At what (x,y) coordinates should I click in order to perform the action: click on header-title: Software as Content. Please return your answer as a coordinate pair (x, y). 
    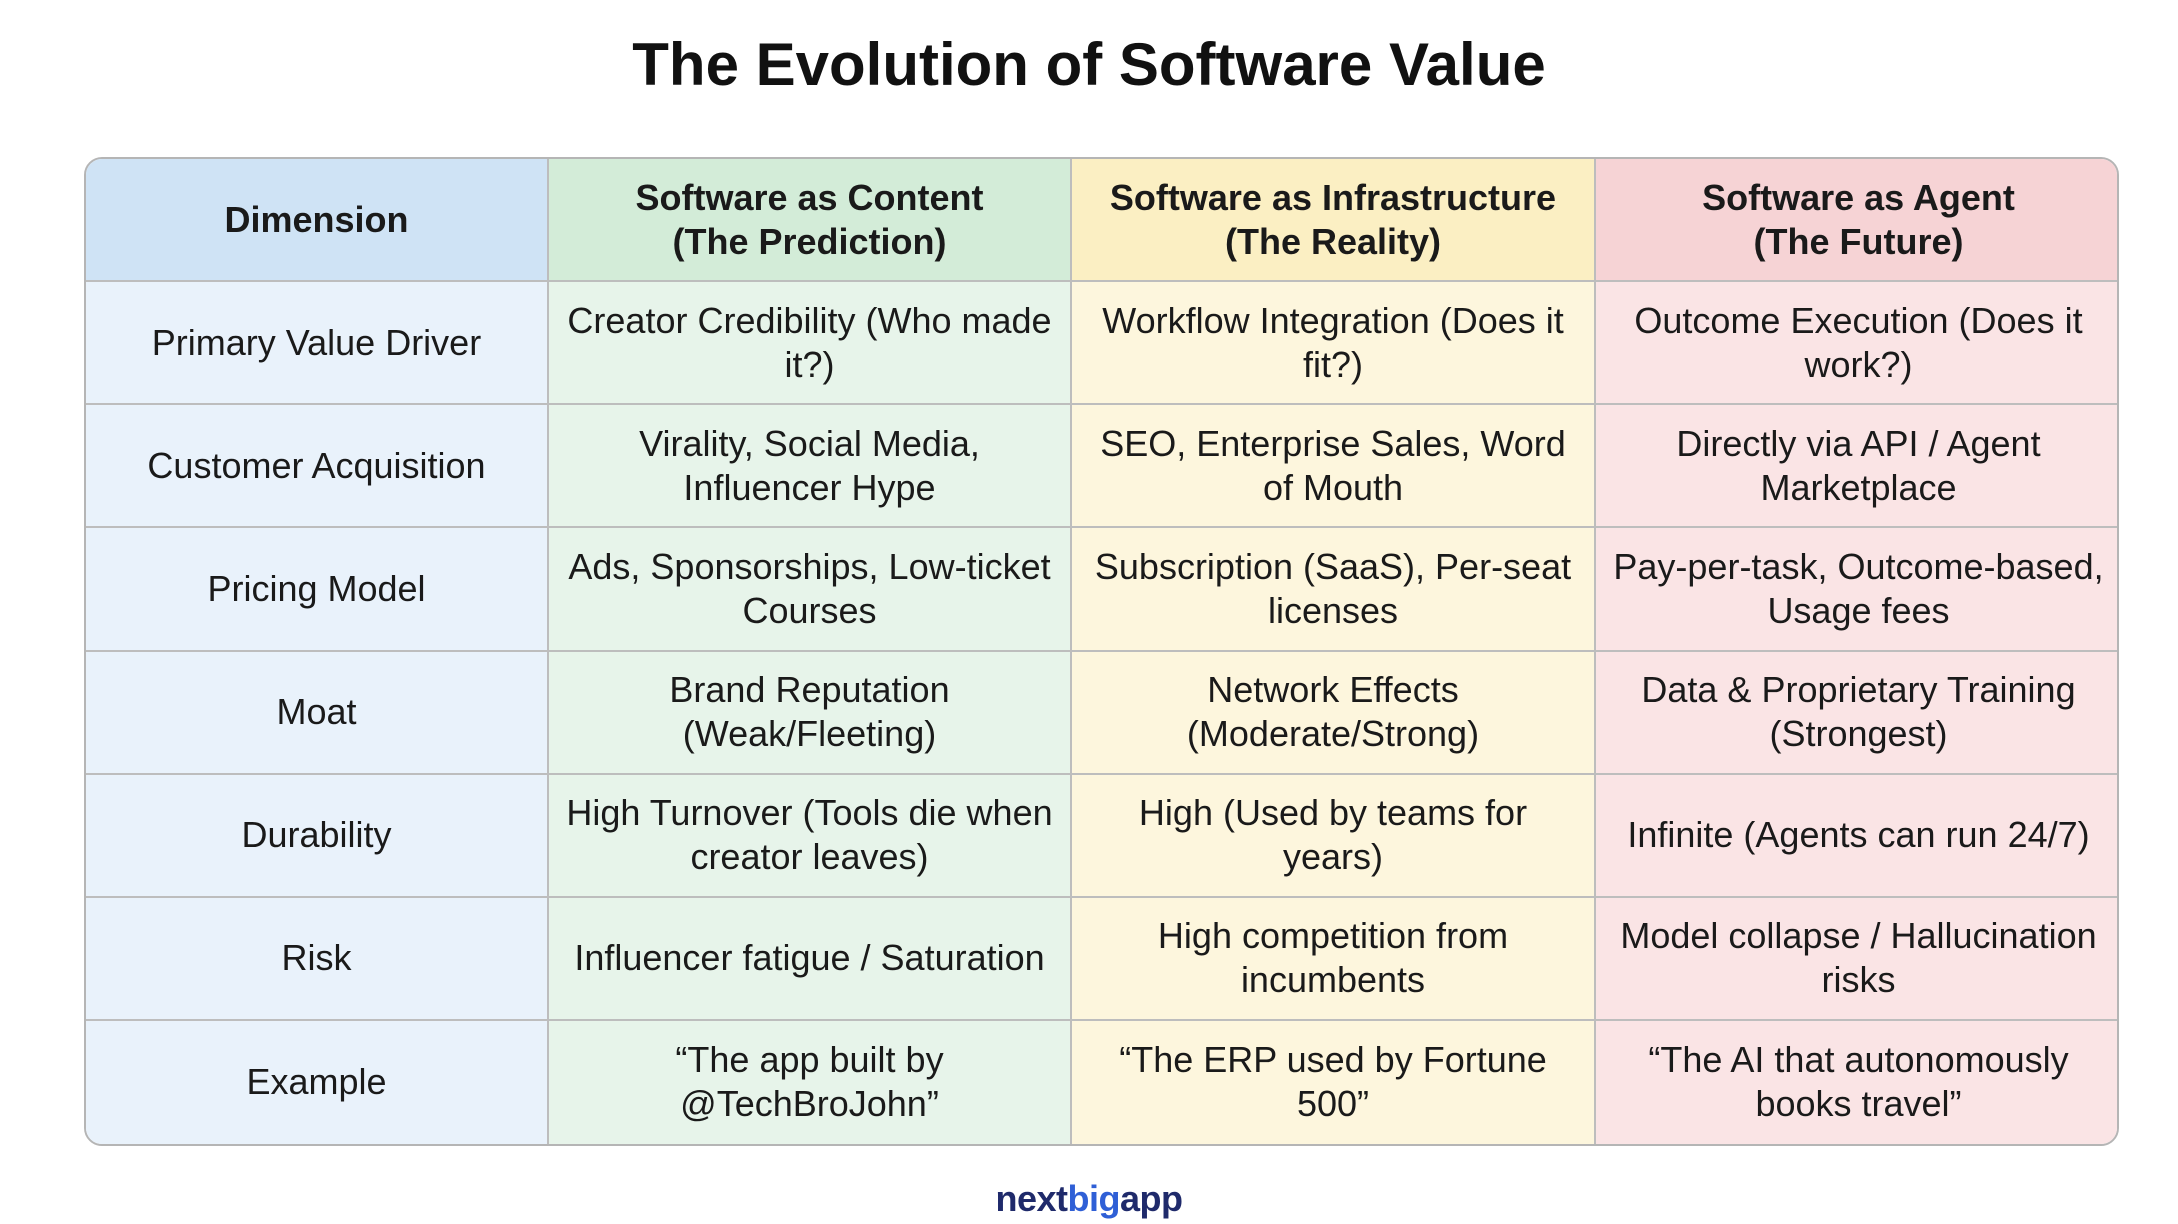
    Looking at the image, I should click on (809, 197).